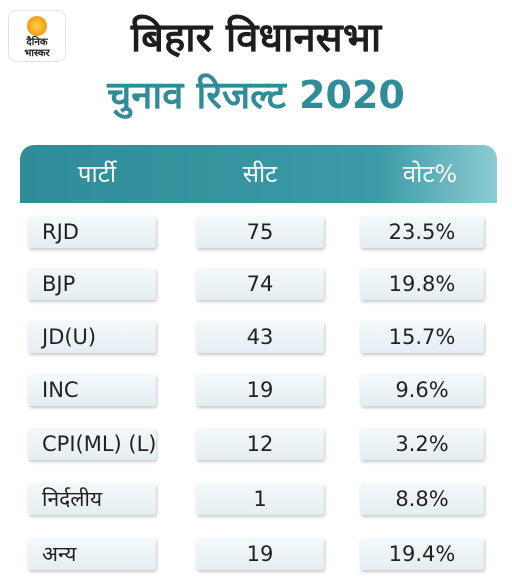 Image resolution: width=512 pixels, height=588 pixels. Describe the element at coordinates (422, 499) in the screenshot. I see `vote-cell: 8.8%` at that location.